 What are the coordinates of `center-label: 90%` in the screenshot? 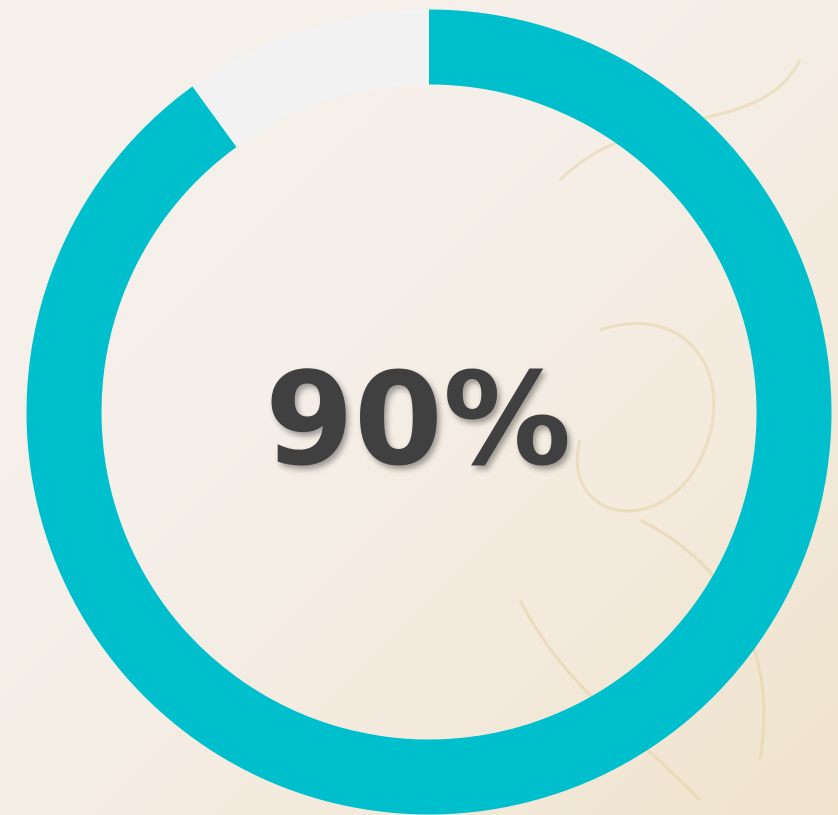 It's located at (418, 420).